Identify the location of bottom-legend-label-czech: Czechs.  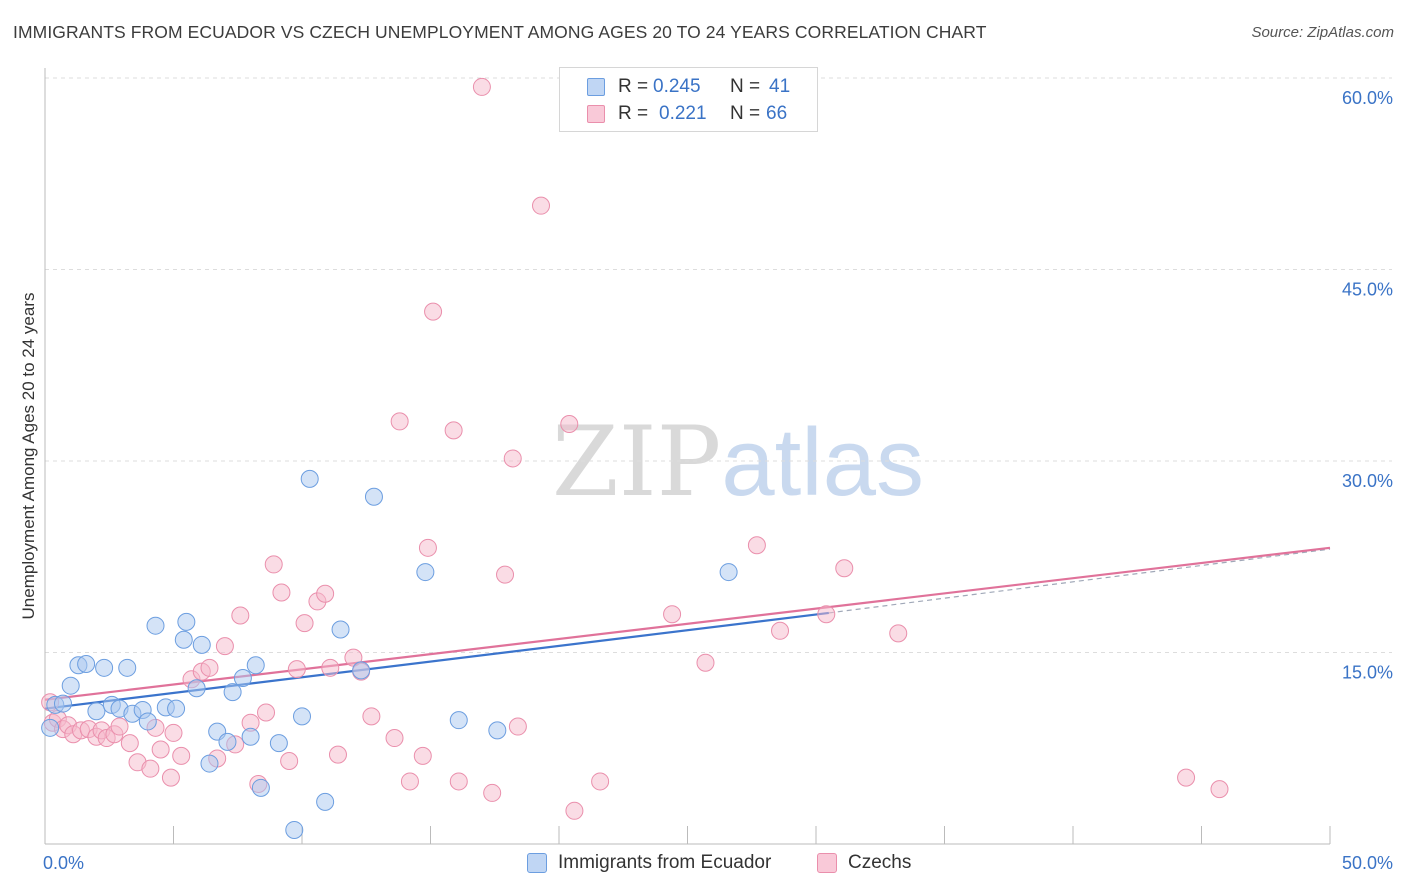
(880, 862).